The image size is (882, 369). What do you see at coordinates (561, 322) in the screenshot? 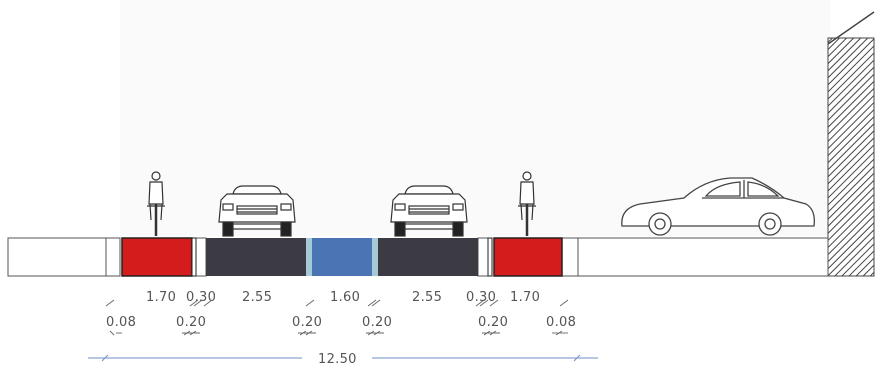
I see `dim-edge-right: 0.08` at bounding box center [561, 322].